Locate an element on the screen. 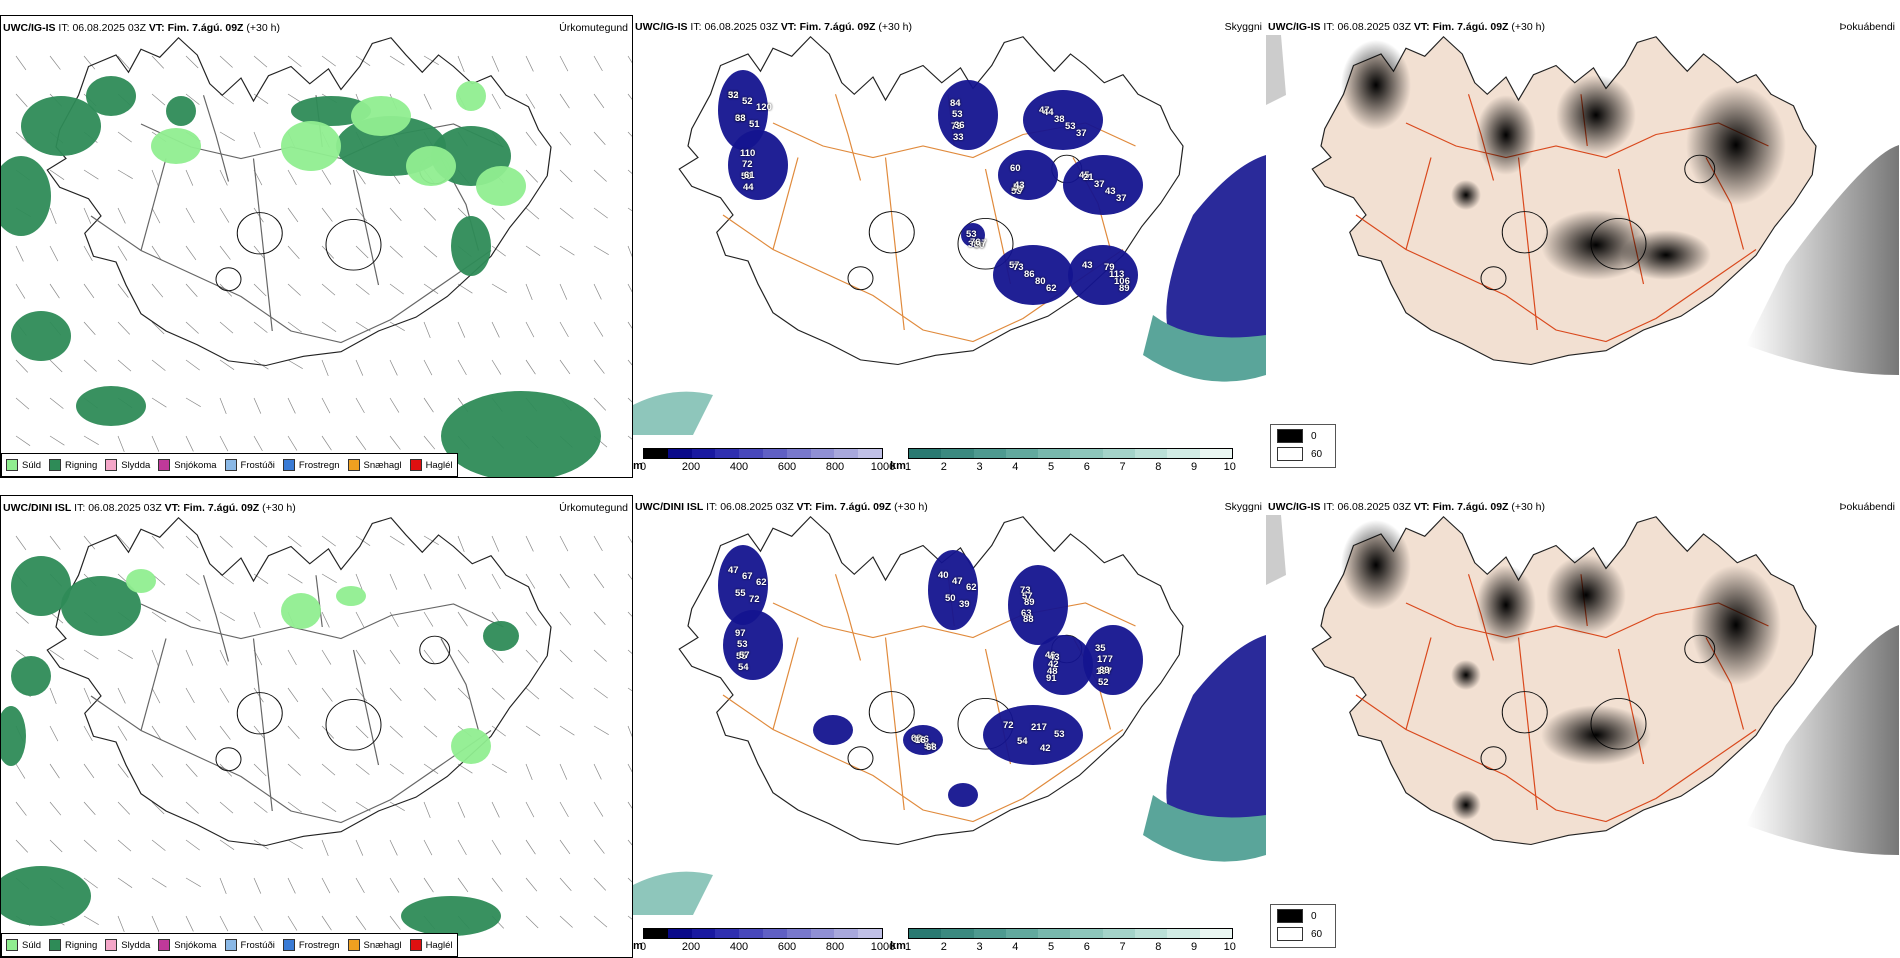 The height and width of the screenshot is (958, 1900). colorbar-unit: m is located at coordinates (638, 466).